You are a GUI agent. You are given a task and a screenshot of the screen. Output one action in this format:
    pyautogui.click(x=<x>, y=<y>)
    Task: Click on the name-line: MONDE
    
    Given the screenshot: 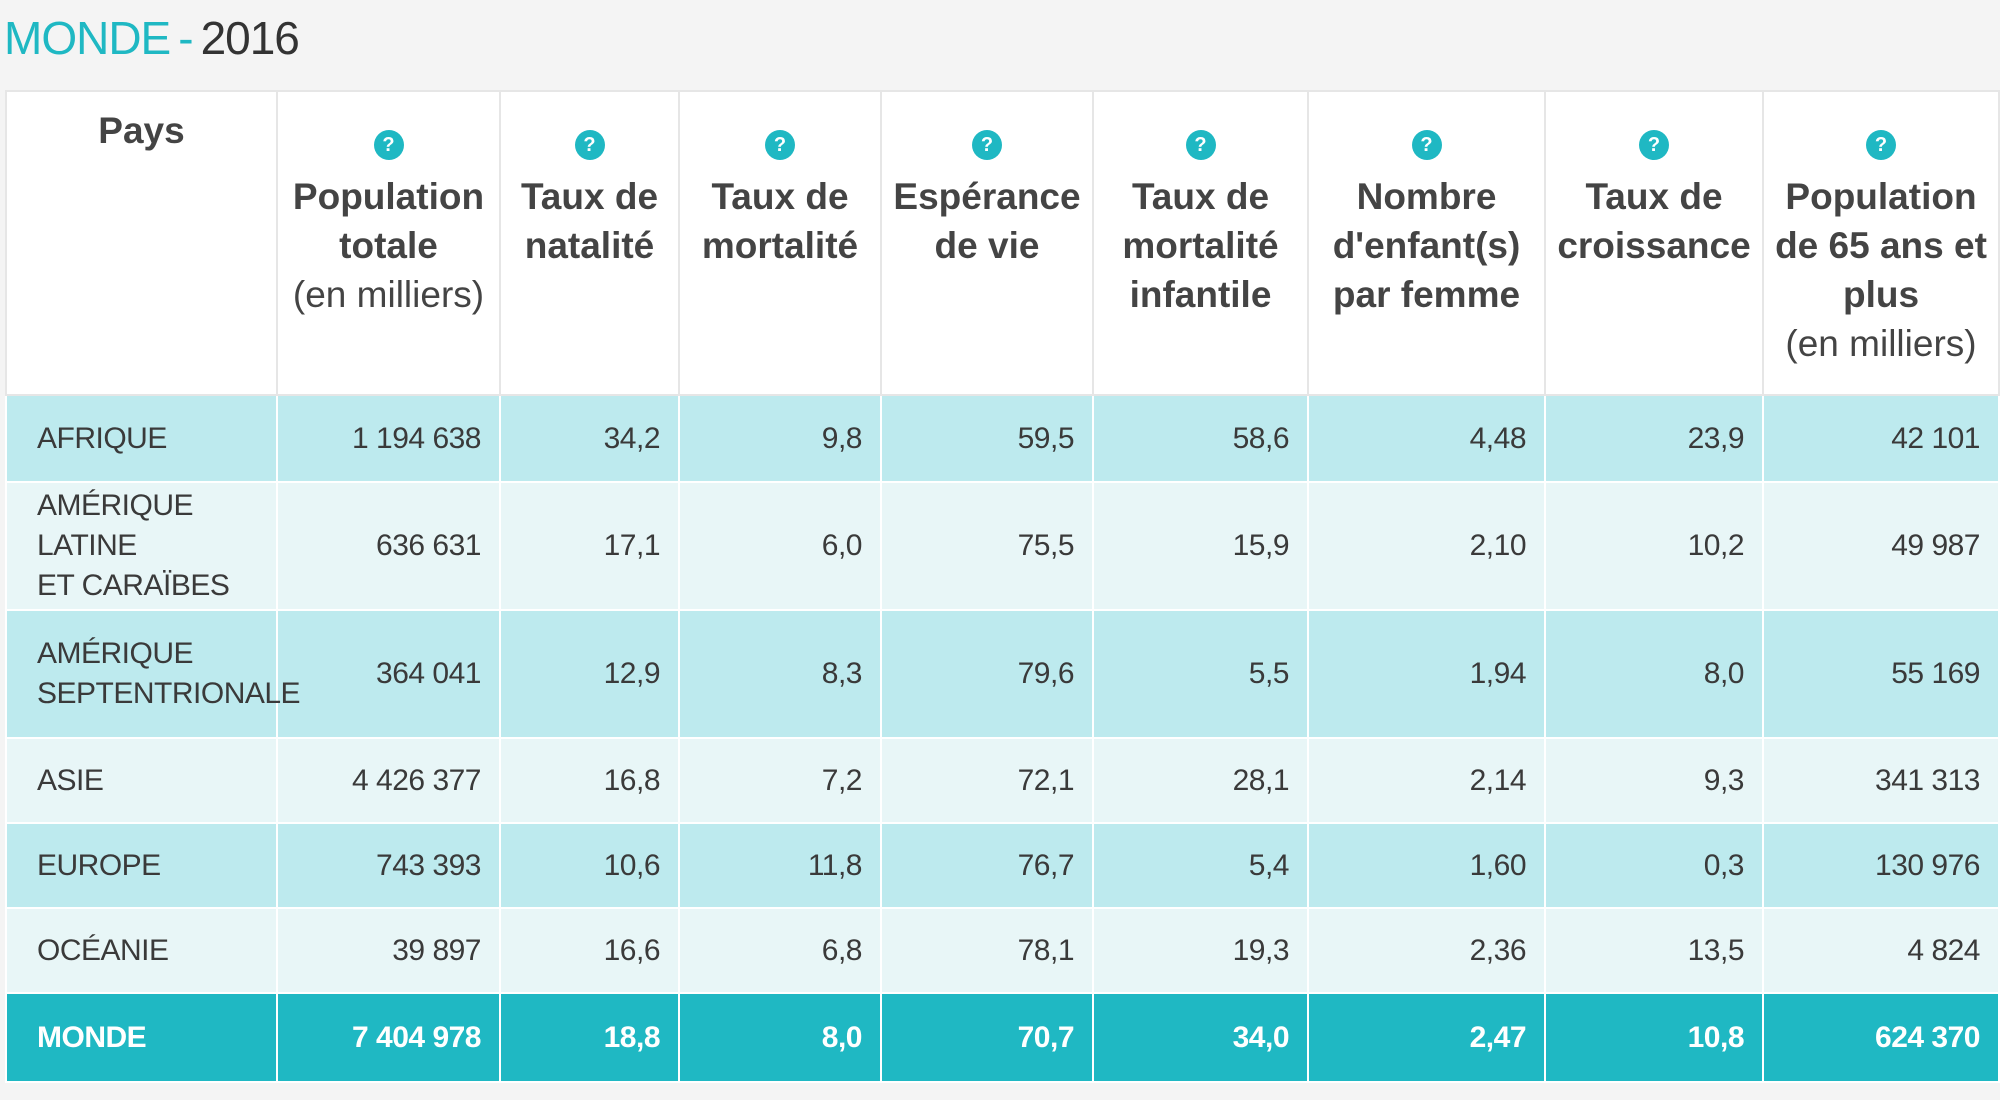 What is the action you would take?
    pyautogui.click(x=92, y=1037)
    